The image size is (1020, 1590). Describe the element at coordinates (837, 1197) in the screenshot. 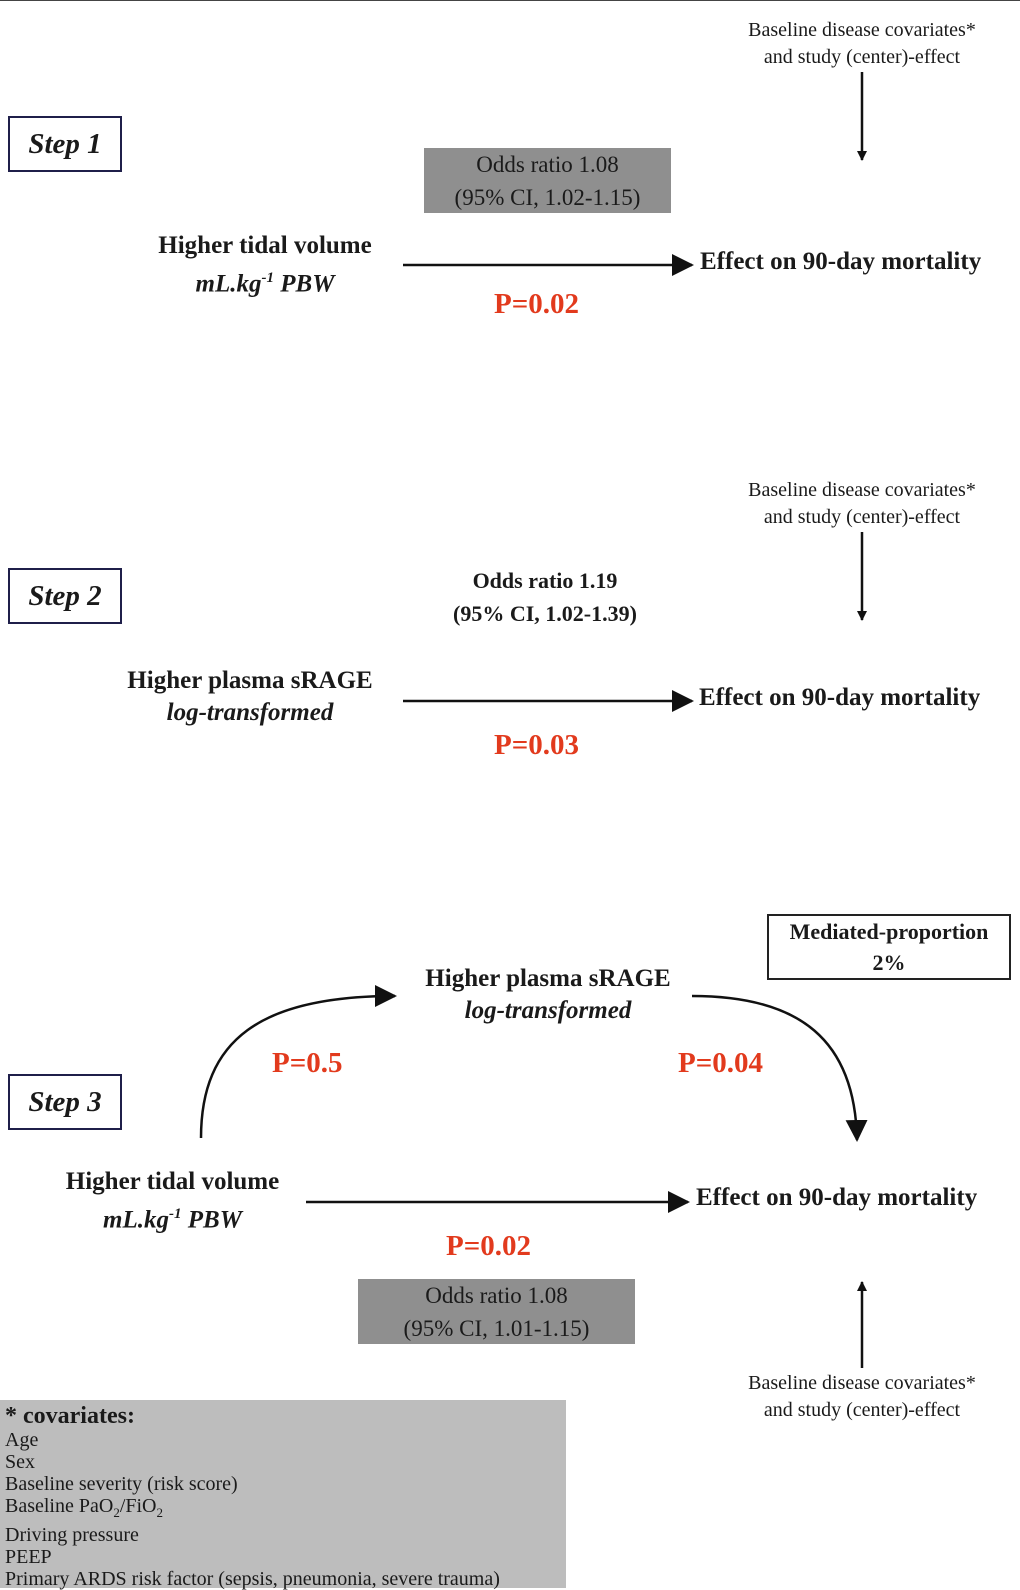

I see `step3-outcome: Effect on 90-day mortality` at that location.